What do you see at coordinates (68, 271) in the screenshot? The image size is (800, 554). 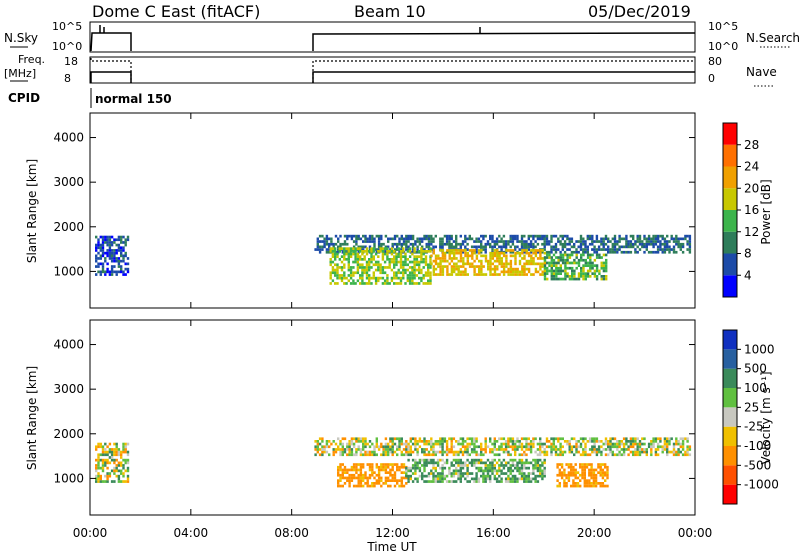 I see `y-tick-label: 1000` at bounding box center [68, 271].